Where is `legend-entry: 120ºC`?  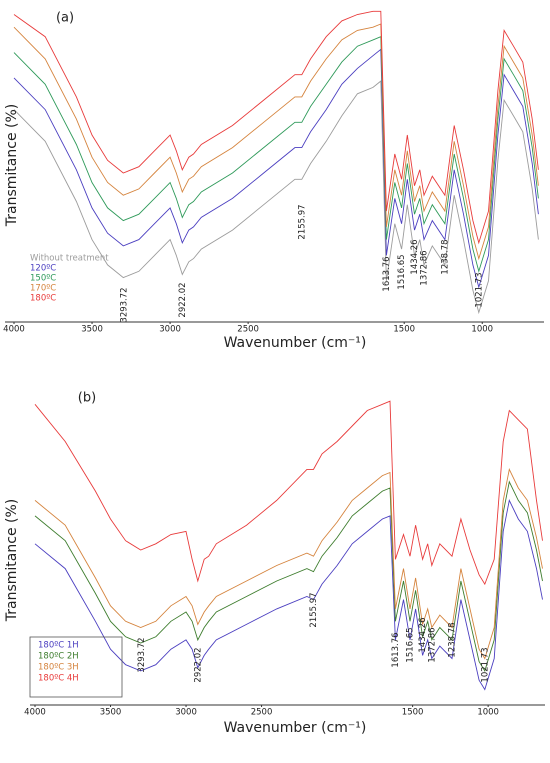
legend-entry: 120ºC is located at coordinates (43, 269).